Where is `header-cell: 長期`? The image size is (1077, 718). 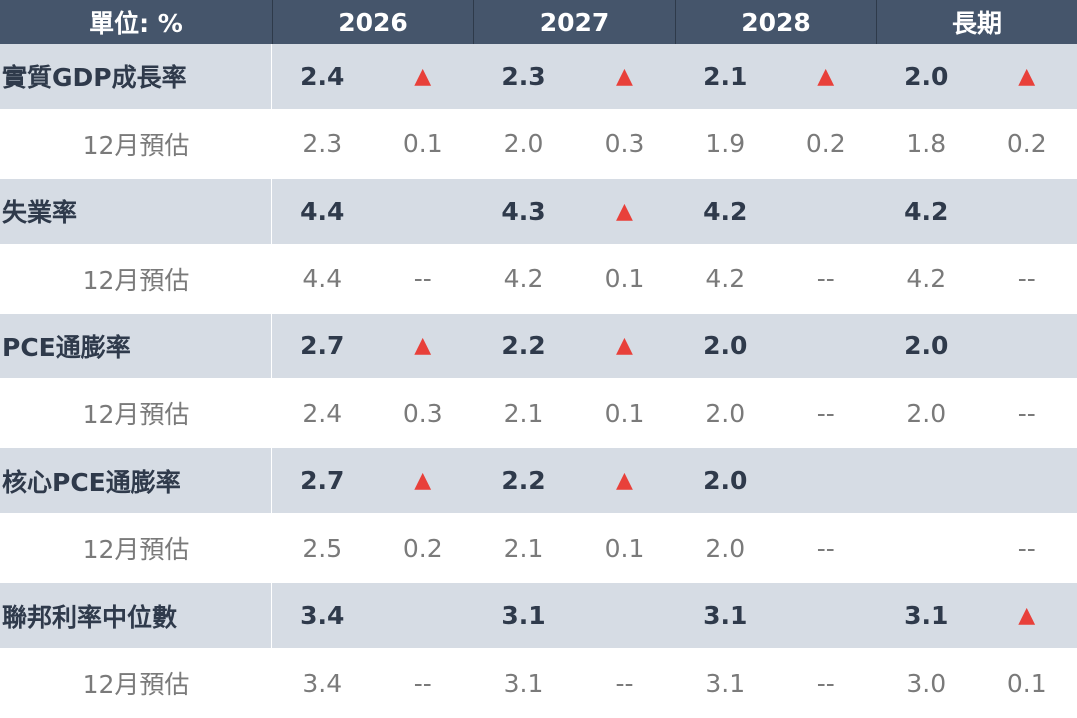 header-cell: 長期 is located at coordinates (976, 22).